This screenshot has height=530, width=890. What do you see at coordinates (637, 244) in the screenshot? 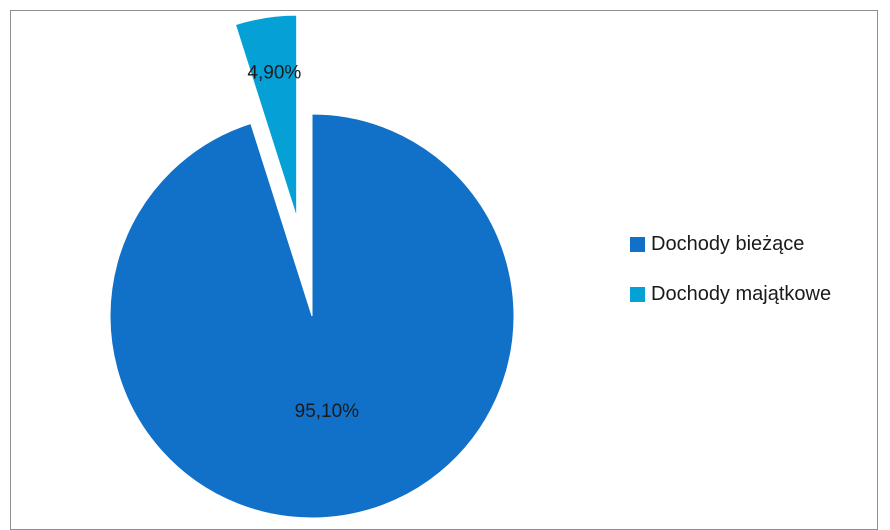
I see `legend-swatch-dochody-biezace` at bounding box center [637, 244].